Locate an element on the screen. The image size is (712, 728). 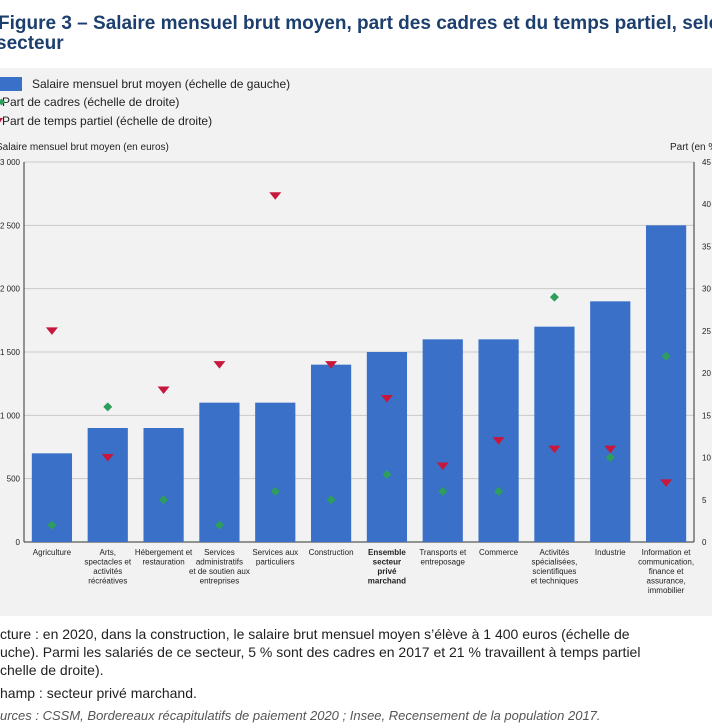
legend-cadres-label: Part de cadres (échelle de droite) is located at coordinates (91, 102).